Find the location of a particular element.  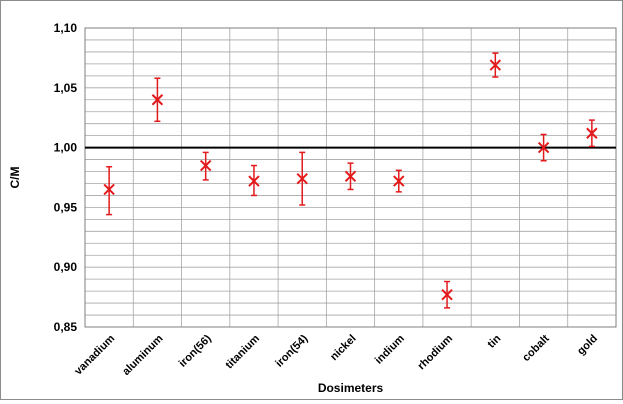

x-tick-label: nickel is located at coordinates (343, 348).